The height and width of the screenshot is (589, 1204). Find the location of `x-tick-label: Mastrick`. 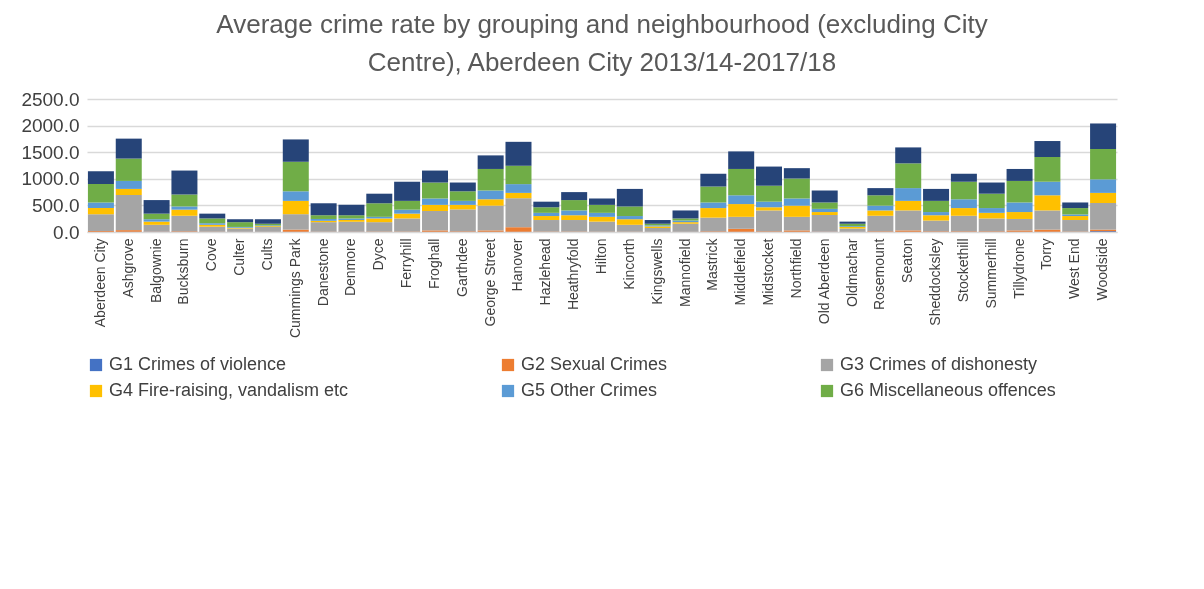

x-tick-label: Mastrick is located at coordinates (712, 264).